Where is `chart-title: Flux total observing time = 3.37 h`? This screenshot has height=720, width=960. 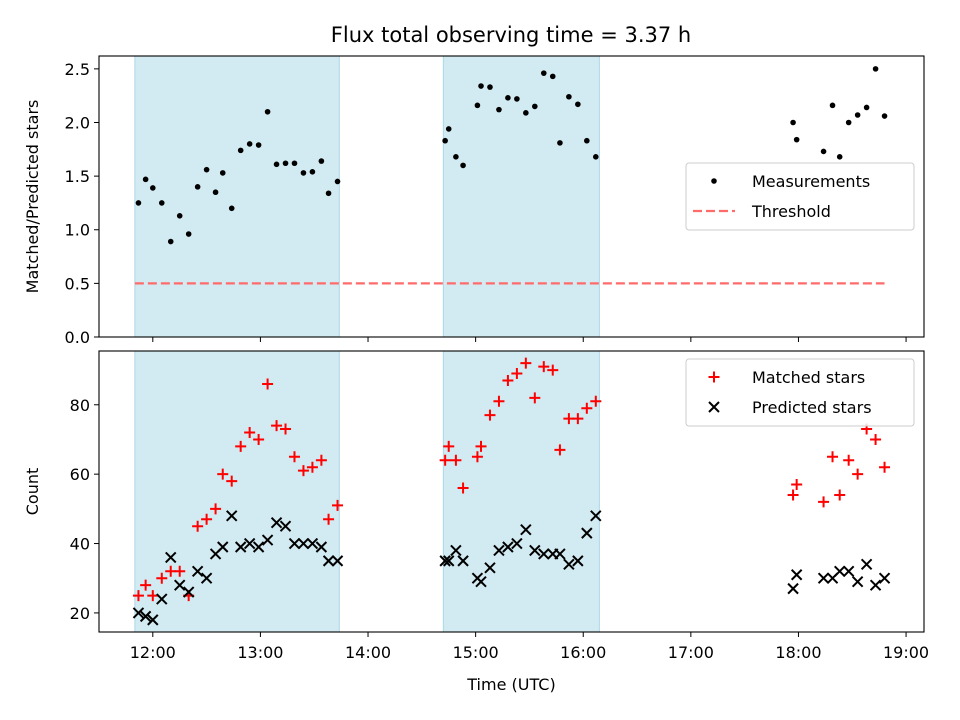 chart-title: Flux total observing time = 3.37 h is located at coordinates (511, 35).